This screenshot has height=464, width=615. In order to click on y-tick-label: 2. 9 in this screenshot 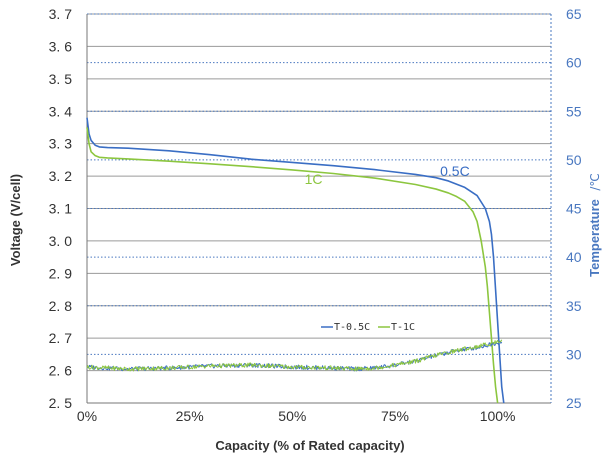, I will do `click(61, 273)`.